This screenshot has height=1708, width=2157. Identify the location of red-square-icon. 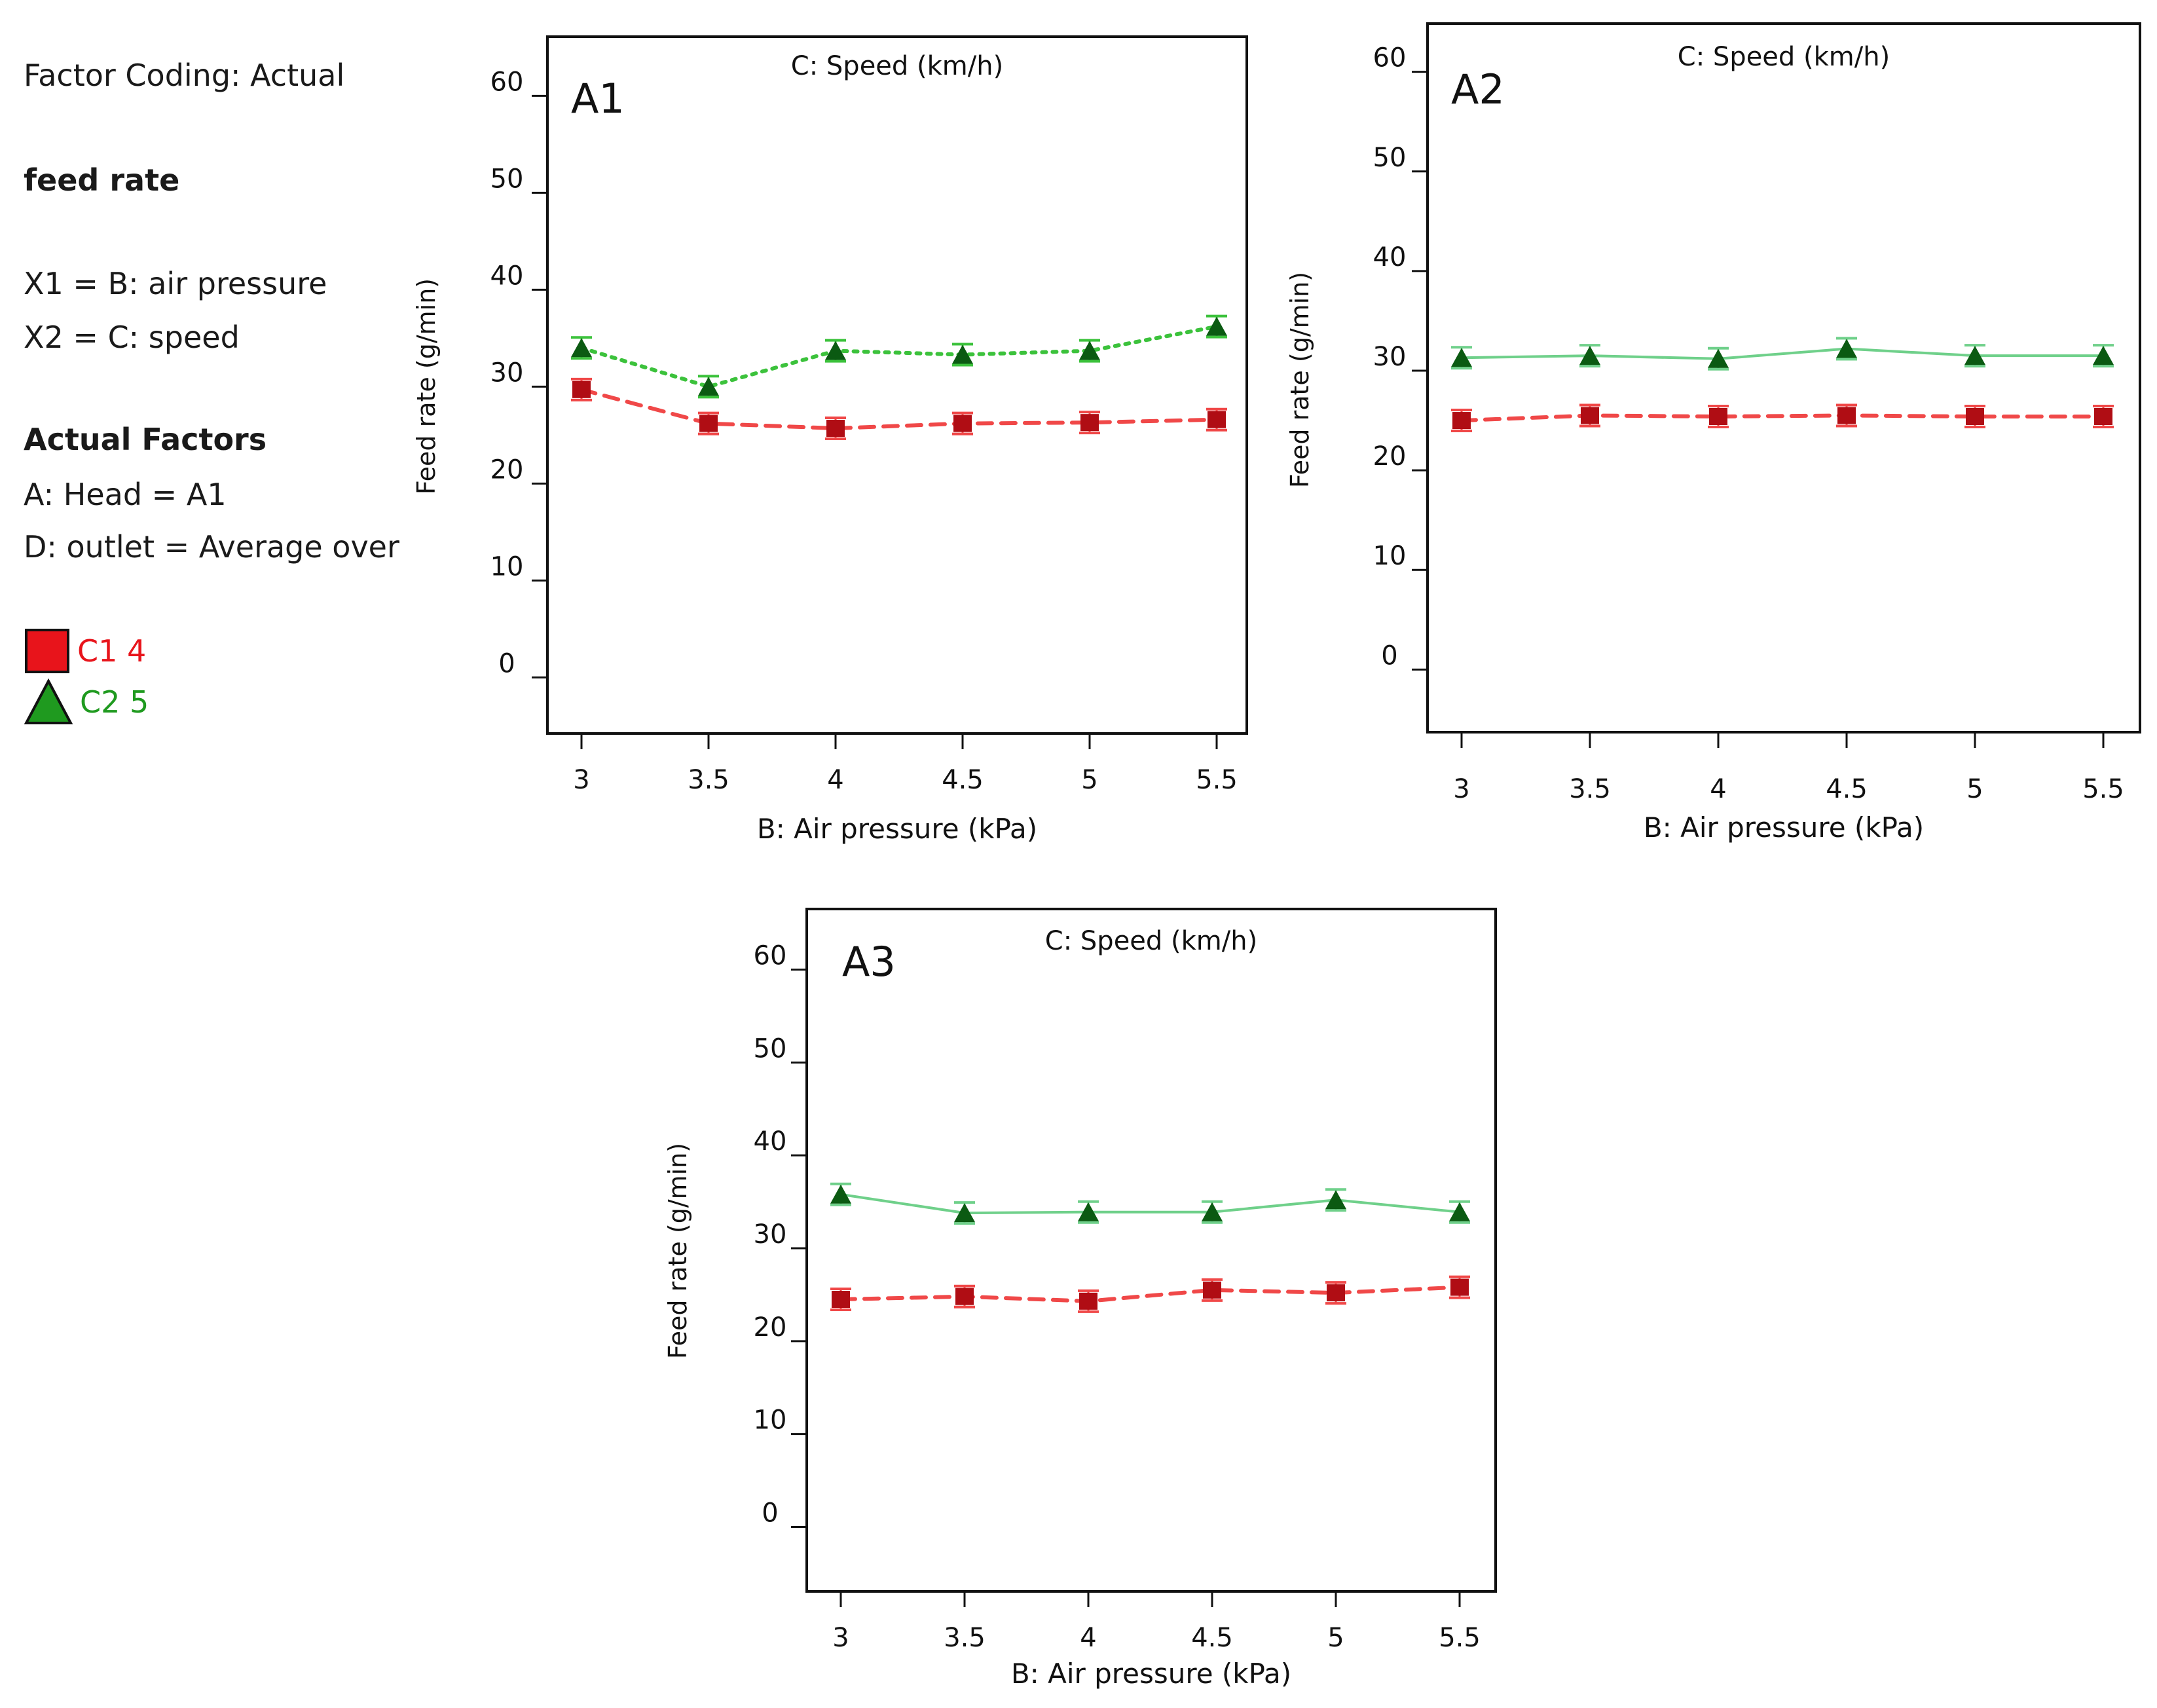
(47, 651).